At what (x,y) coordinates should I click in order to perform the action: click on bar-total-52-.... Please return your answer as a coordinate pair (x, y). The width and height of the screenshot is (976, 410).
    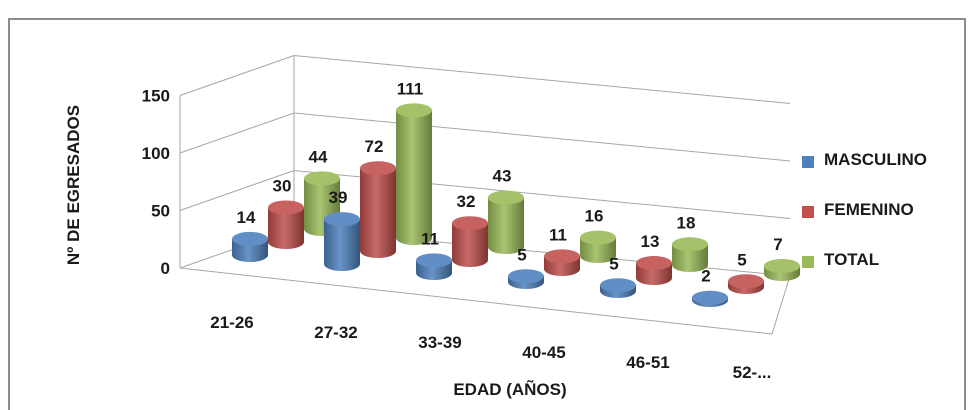
    Looking at the image, I should click on (782, 269).